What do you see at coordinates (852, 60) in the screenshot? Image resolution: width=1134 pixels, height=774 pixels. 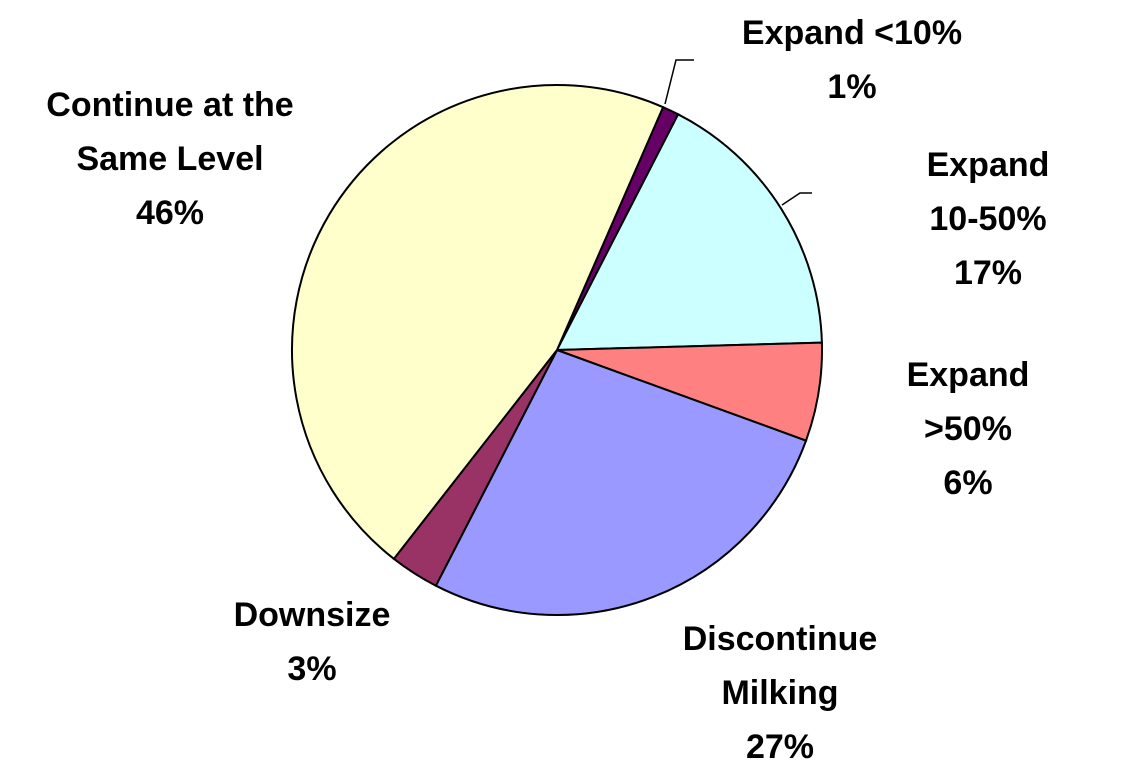 I see `slice-label: Expand <10% 1%` at bounding box center [852, 60].